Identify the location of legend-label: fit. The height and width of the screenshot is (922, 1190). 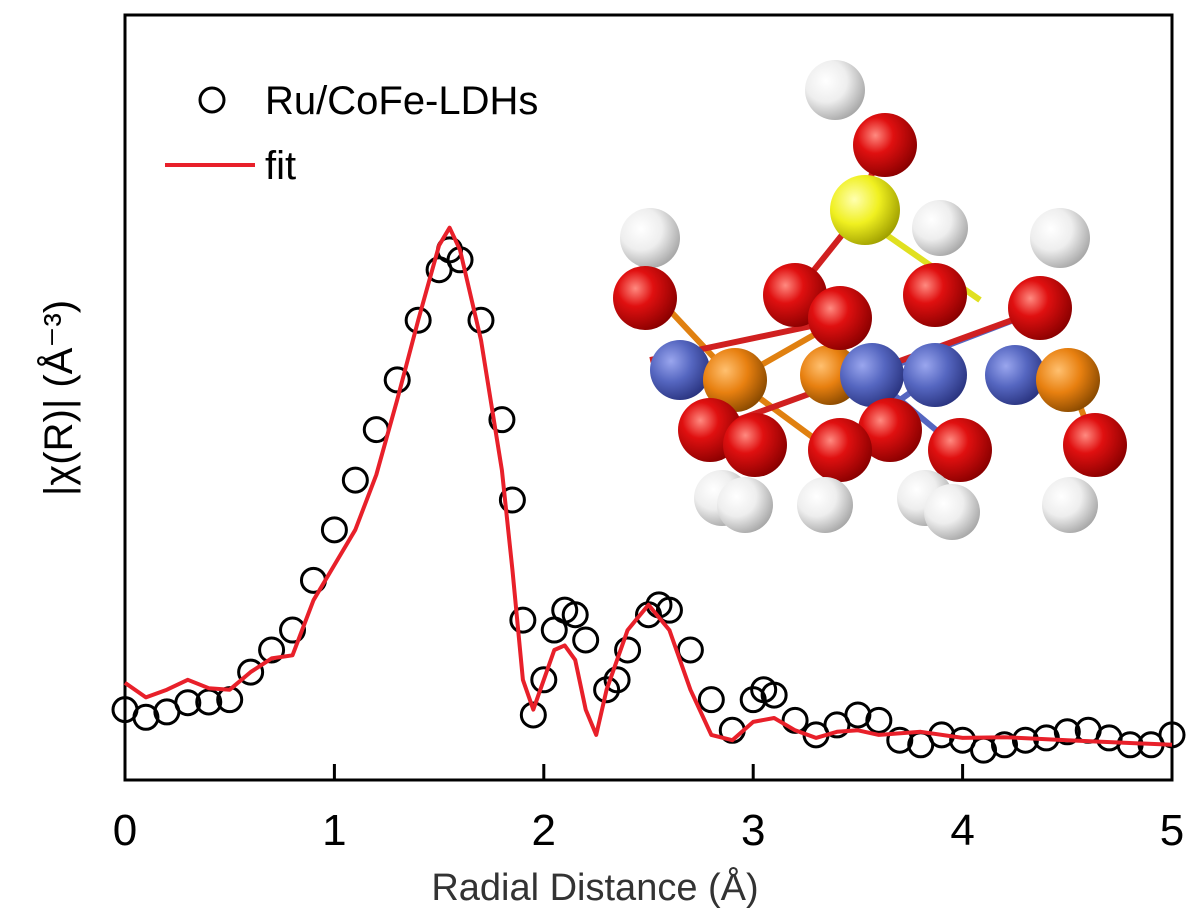
(280, 166).